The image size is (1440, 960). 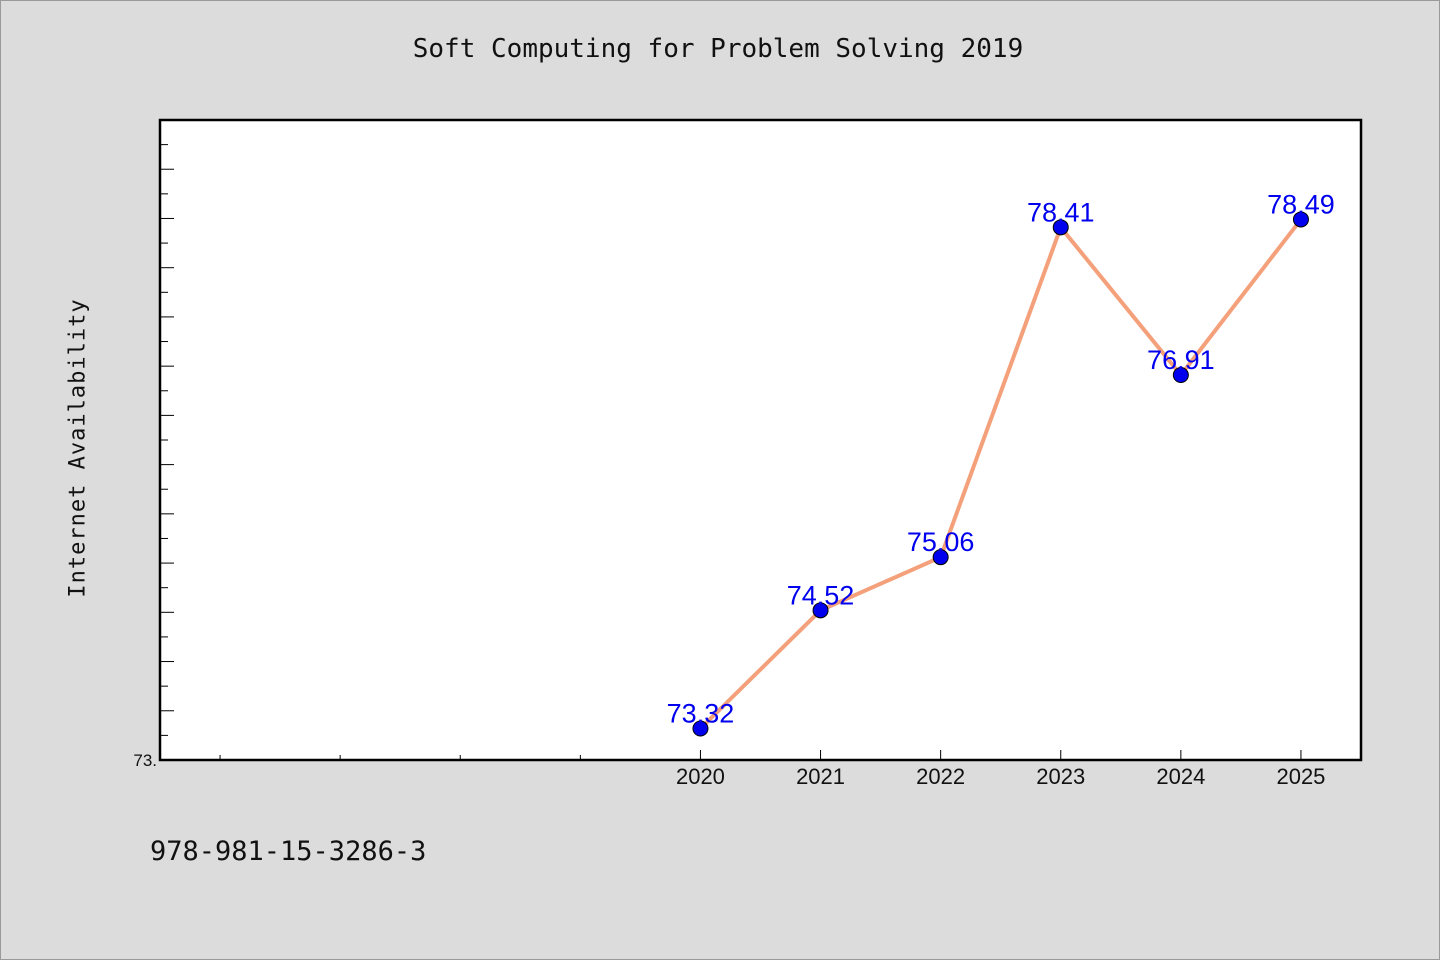 I want to click on x-tick-label: 2022, so click(x=940, y=776).